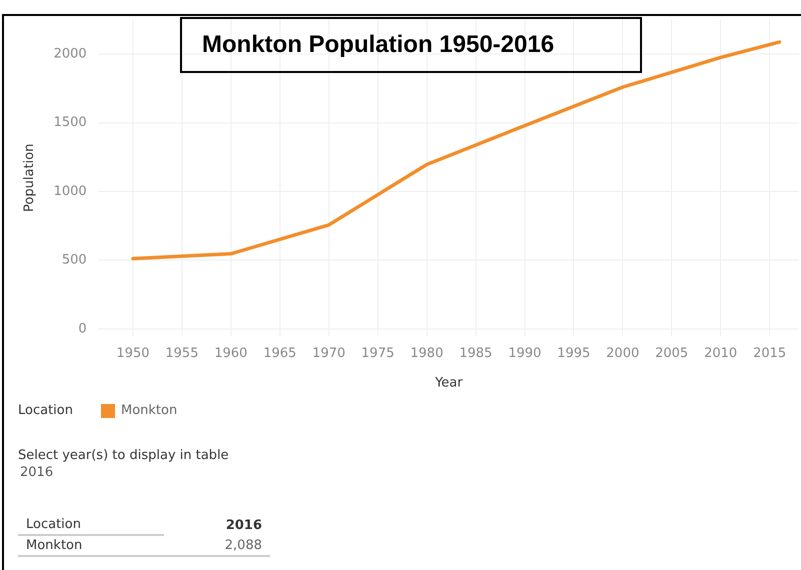 This screenshot has height=570, width=801. Describe the element at coordinates (573, 353) in the screenshot. I see `x-tick-label: 1995` at that location.